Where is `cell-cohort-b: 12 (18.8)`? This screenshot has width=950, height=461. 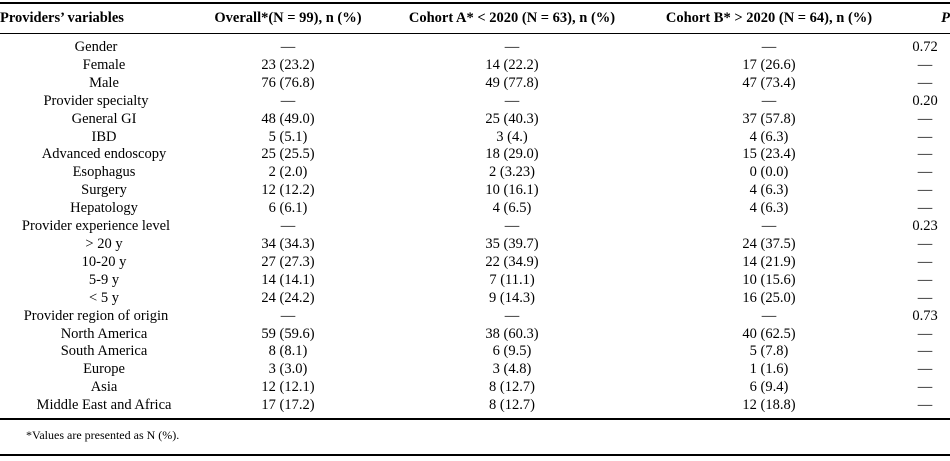
cell-cohort-b: 12 (18.8) is located at coordinates (769, 405).